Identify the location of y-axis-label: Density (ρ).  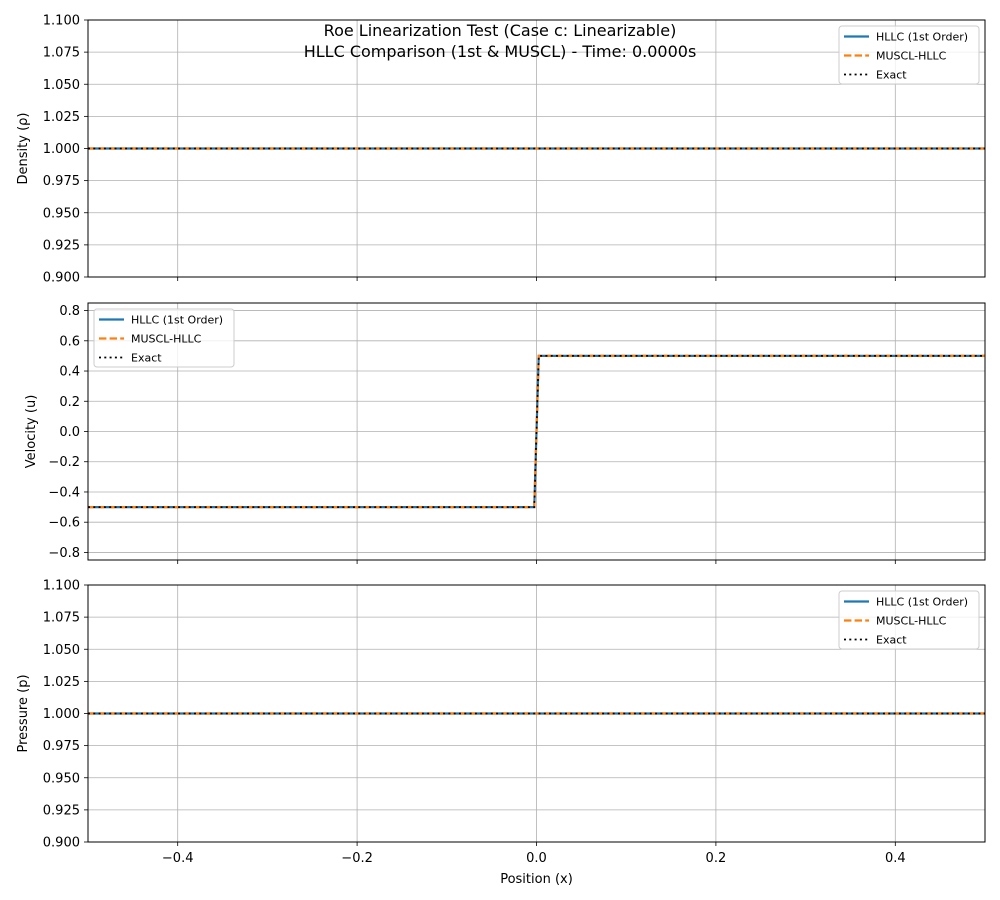
(23, 149).